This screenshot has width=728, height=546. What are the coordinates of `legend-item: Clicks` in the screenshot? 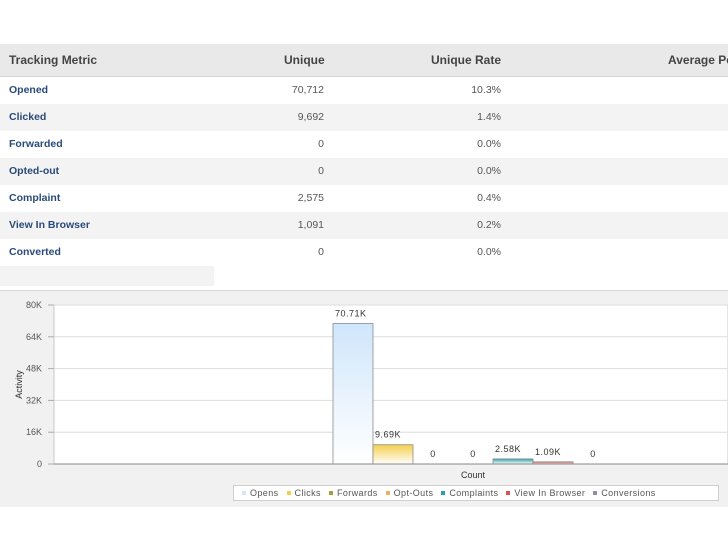 It's located at (303, 493).